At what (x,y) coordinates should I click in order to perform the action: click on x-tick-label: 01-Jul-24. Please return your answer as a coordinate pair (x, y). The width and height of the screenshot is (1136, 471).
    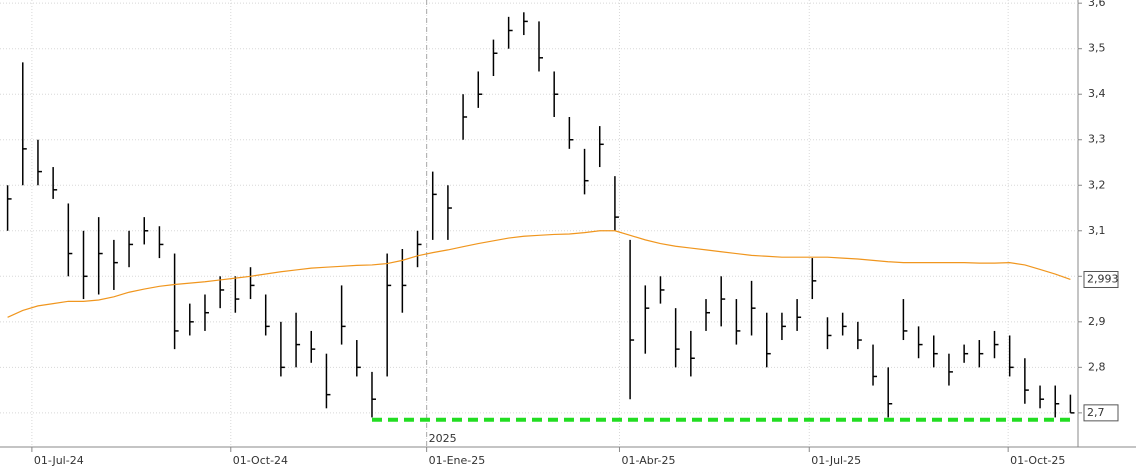
    Looking at the image, I should click on (59, 460).